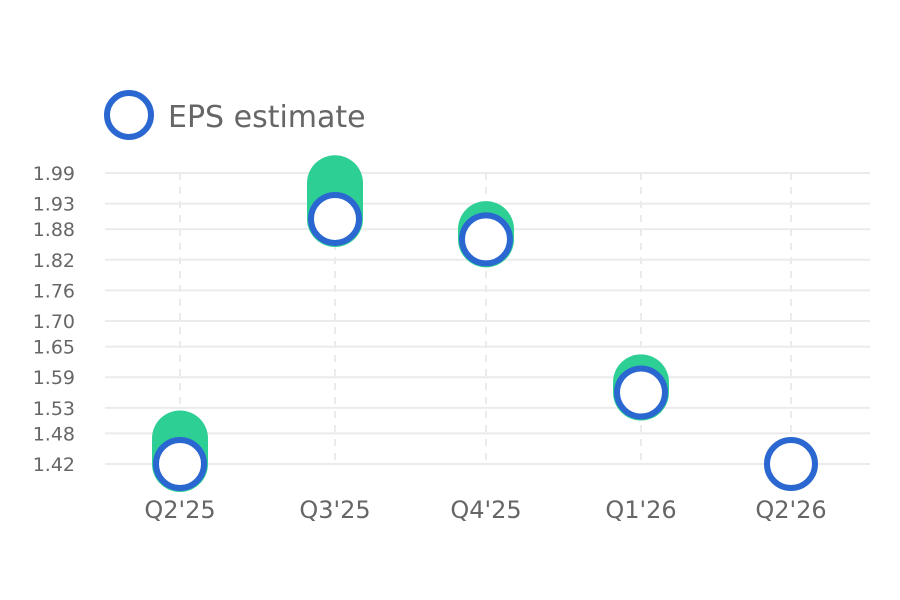  I want to click on x-axis-ticks: Q2'25 Q3'25 Q4'25 Q1'26 Q2'26, so click(485, 510).